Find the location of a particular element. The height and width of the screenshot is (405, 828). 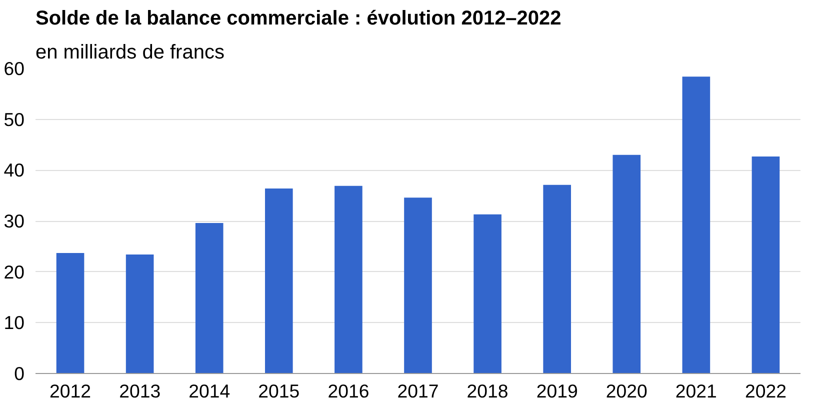

chart-title: Solde de la balance commerciale : évolution 2012–2022 is located at coordinates (299, 19).